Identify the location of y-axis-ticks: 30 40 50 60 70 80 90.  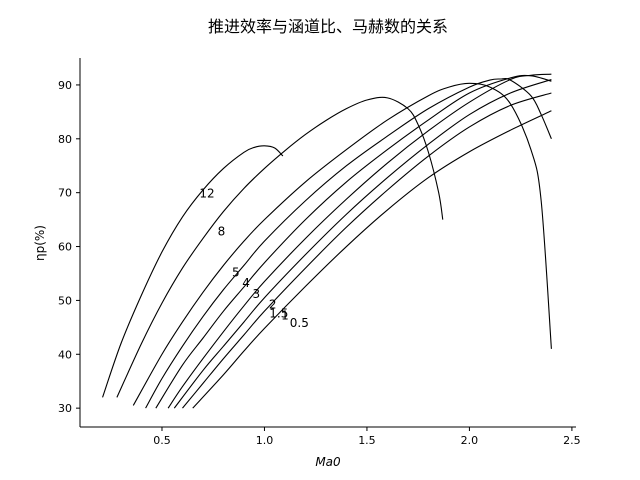
(69, 247).